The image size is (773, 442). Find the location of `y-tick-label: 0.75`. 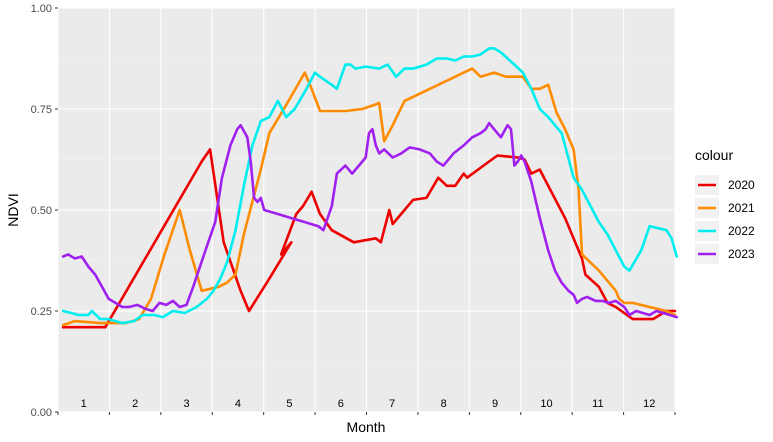

y-tick-label: 0.75 is located at coordinates (41, 110).